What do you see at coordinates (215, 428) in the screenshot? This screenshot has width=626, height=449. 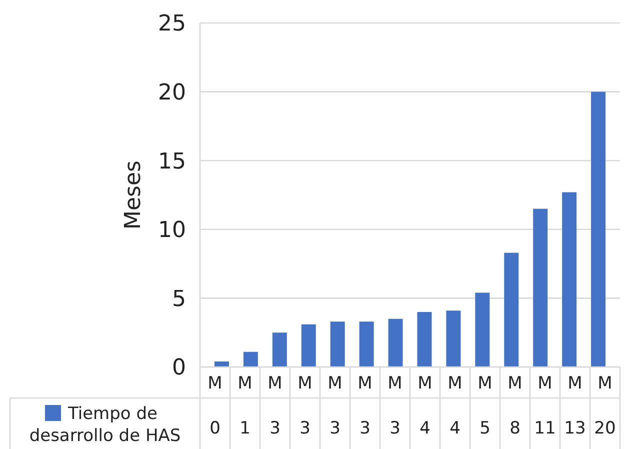 I see `data-label: 0` at bounding box center [215, 428].